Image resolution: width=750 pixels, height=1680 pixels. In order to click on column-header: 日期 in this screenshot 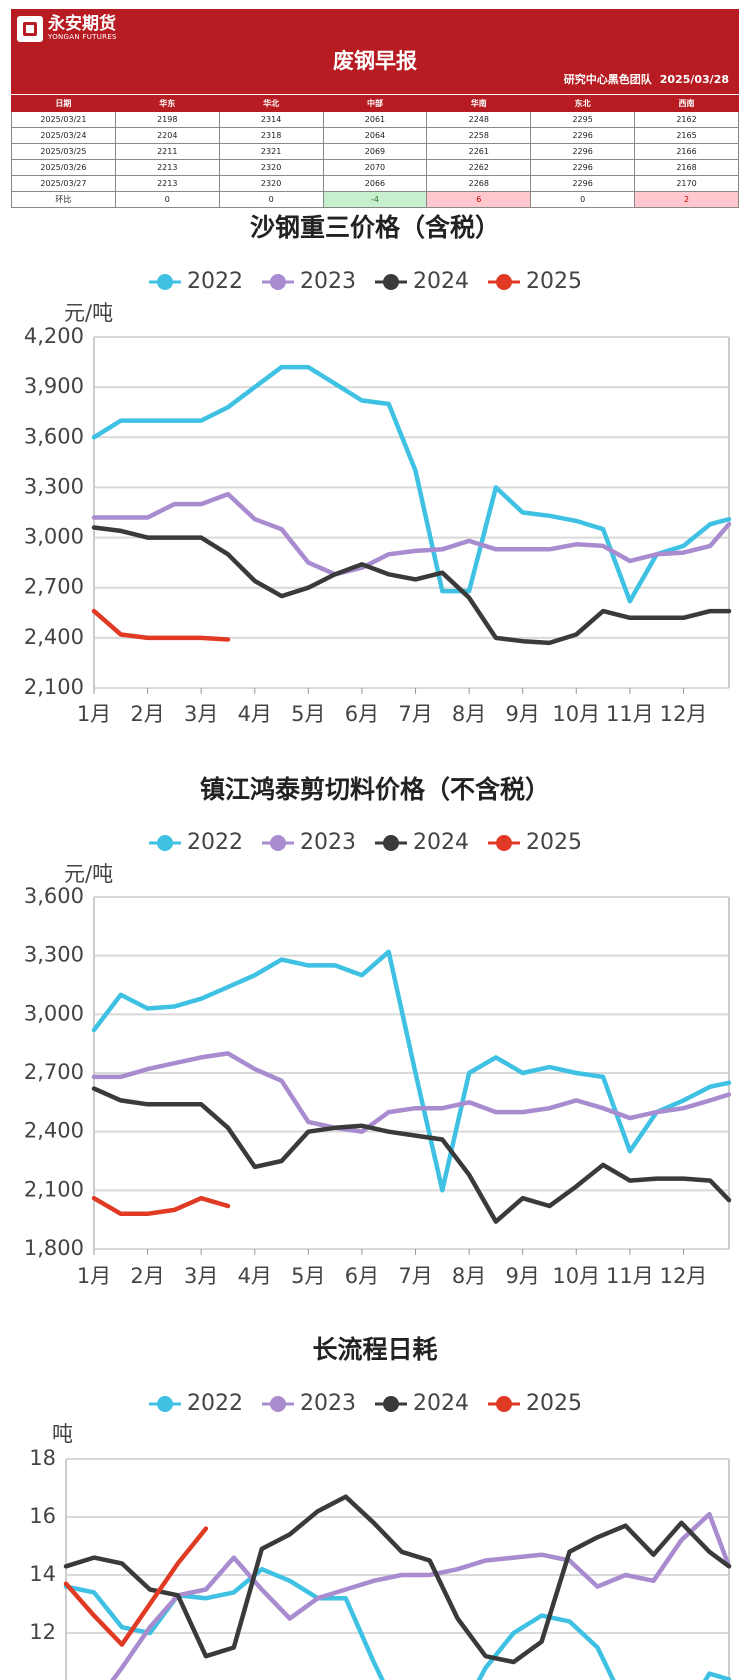, I will do `click(63, 103)`.